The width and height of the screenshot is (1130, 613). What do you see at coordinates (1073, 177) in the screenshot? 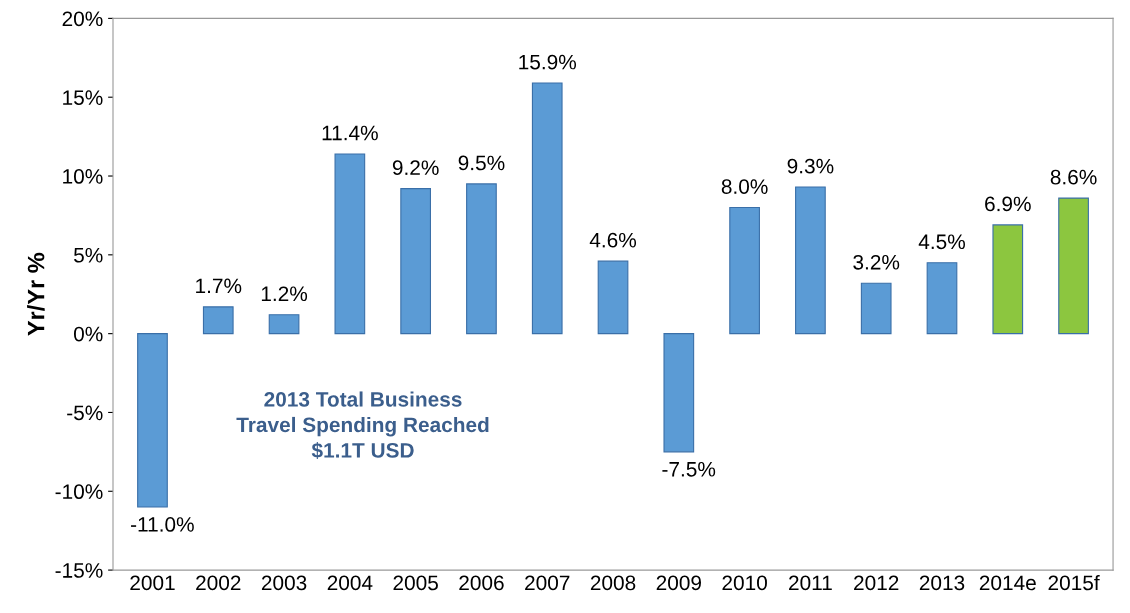
I see `data-label: 8.6%` at bounding box center [1073, 177].